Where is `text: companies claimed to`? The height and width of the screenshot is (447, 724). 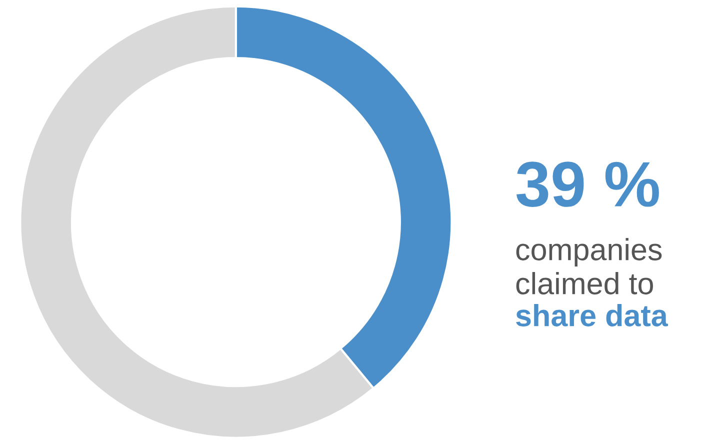 text: companies claimed to is located at coordinates (589, 266).